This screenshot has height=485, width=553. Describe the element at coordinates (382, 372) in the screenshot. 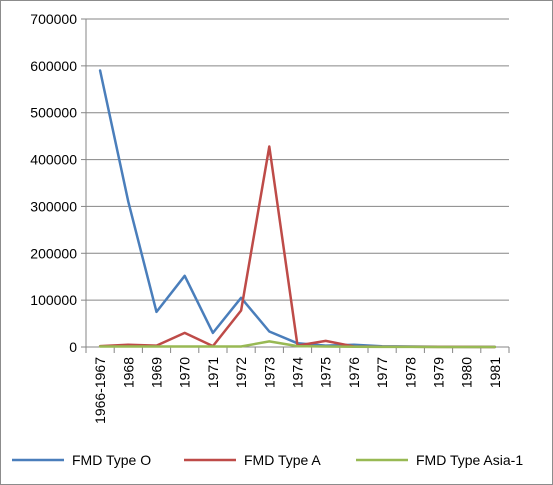

I see `x-tick-label: 1977` at that location.